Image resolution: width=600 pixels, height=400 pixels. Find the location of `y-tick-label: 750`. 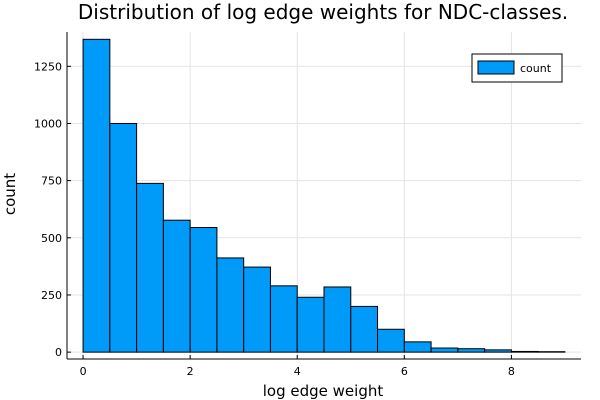

y-tick-label: 750 is located at coordinates (51, 181).